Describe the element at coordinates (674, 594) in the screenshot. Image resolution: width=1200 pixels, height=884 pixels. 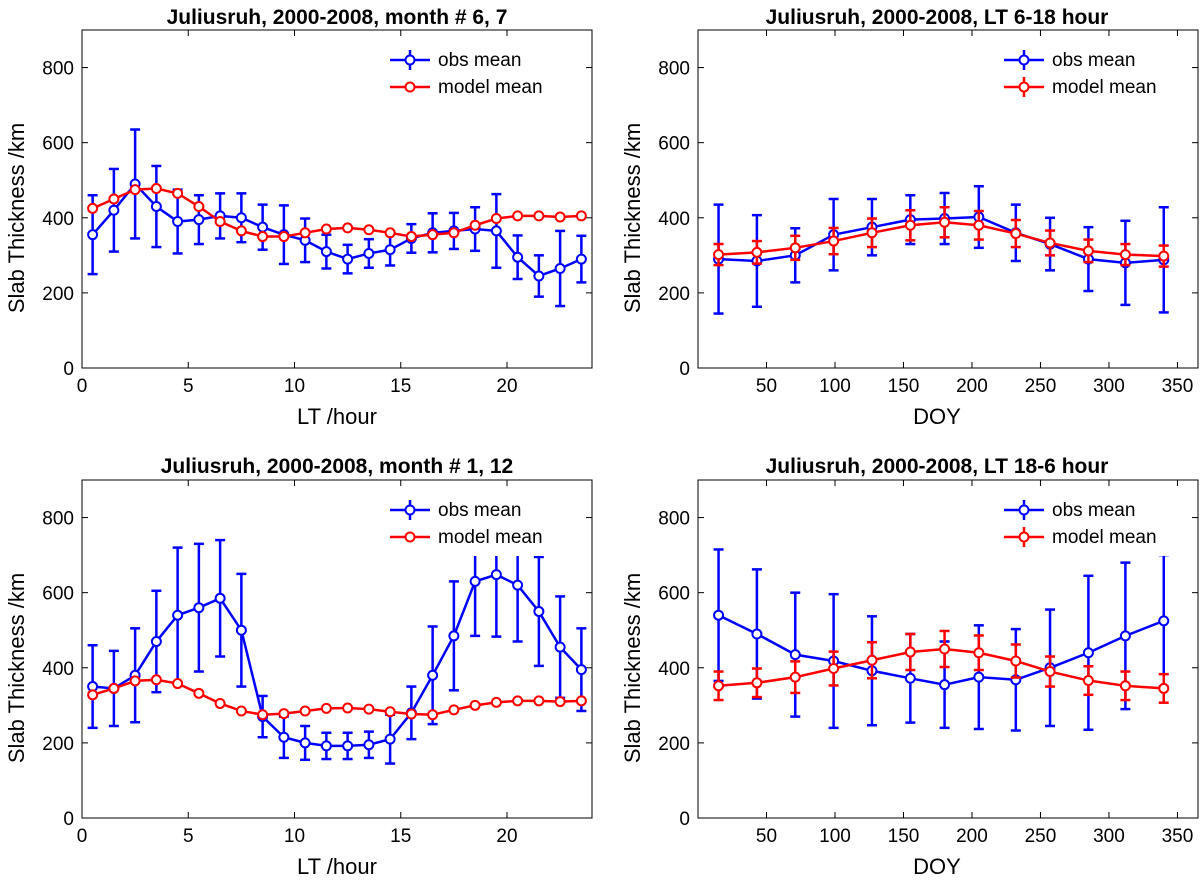
I see `y-tick-label: 600` at that location.